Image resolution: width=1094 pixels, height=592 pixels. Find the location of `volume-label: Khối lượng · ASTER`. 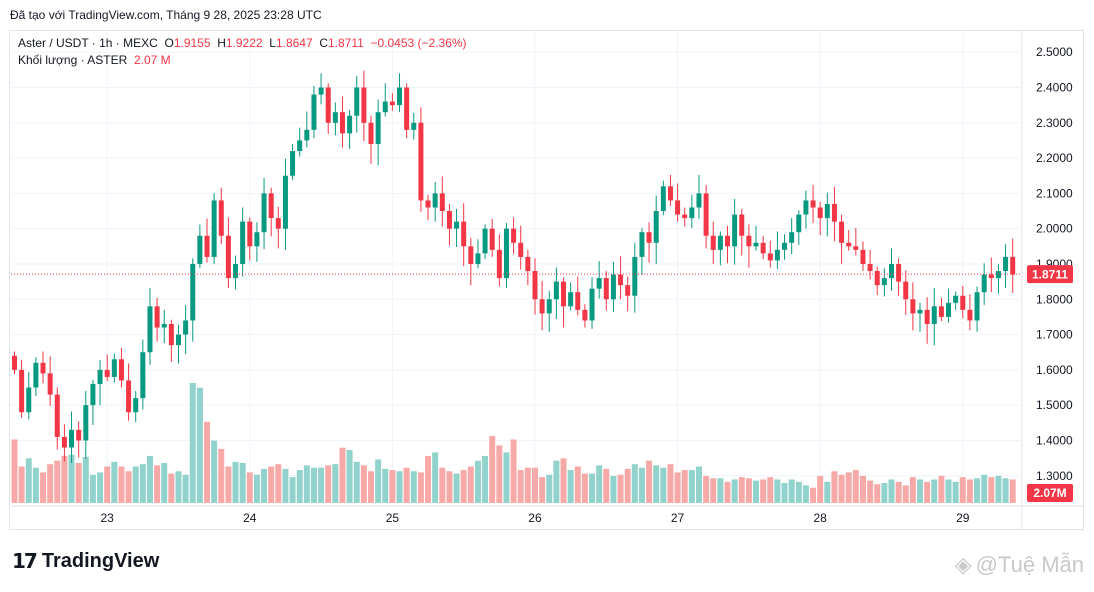

volume-label: Khối lượng · ASTER is located at coordinates (73, 60).